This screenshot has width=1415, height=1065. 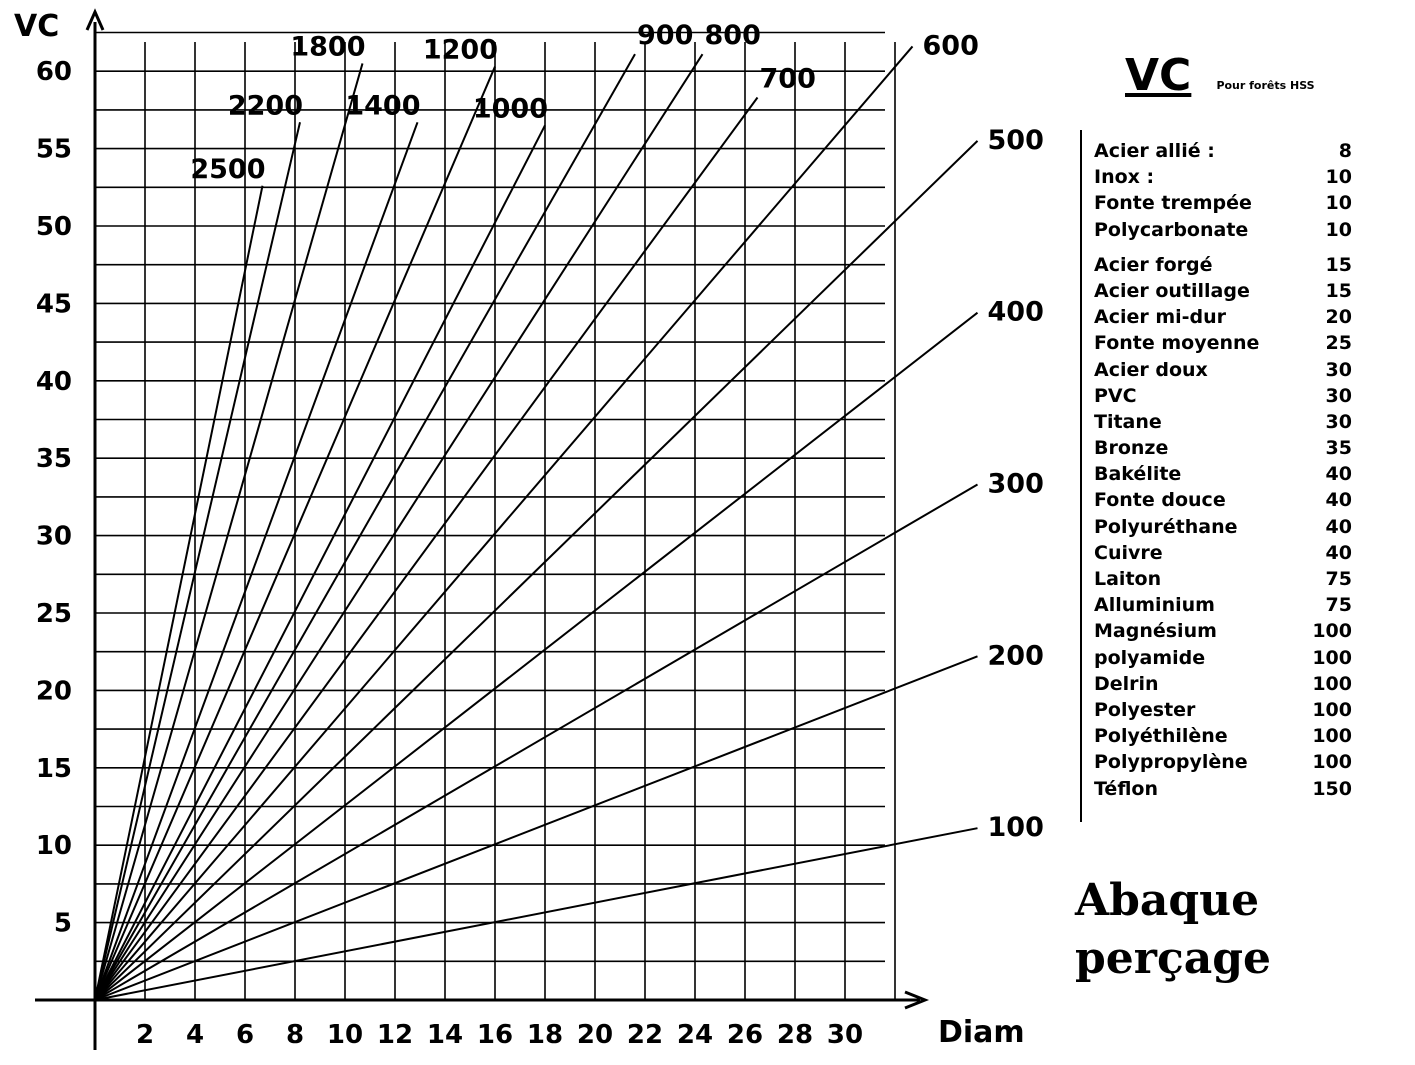 I want to click on material-name: Téflon, so click(x=1126, y=788).